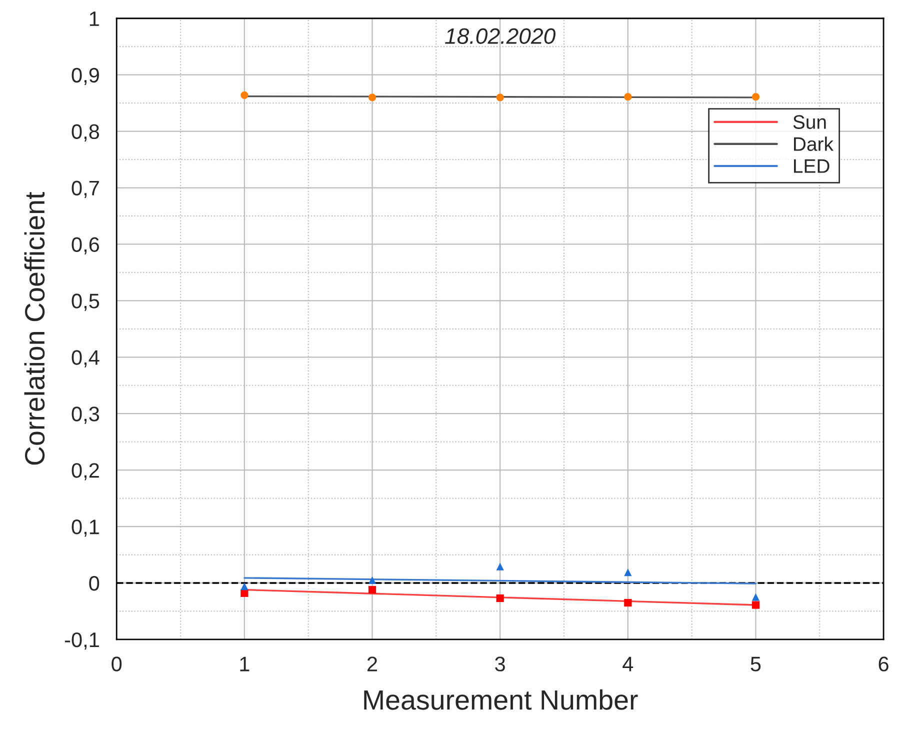 This screenshot has width=897, height=735. What do you see at coordinates (34, 328) in the screenshot?
I see `y-axis-title: Correlation Coefficient` at bounding box center [34, 328].